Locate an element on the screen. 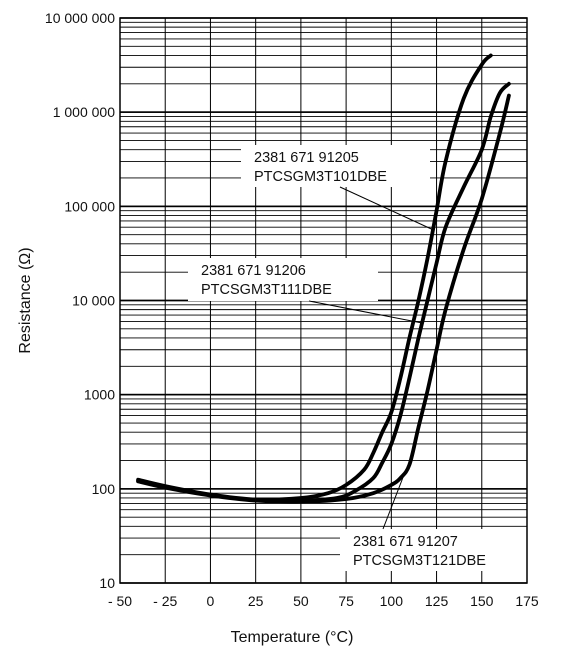 The height and width of the screenshot is (655, 570). x-tick-label: 25 is located at coordinates (256, 601).